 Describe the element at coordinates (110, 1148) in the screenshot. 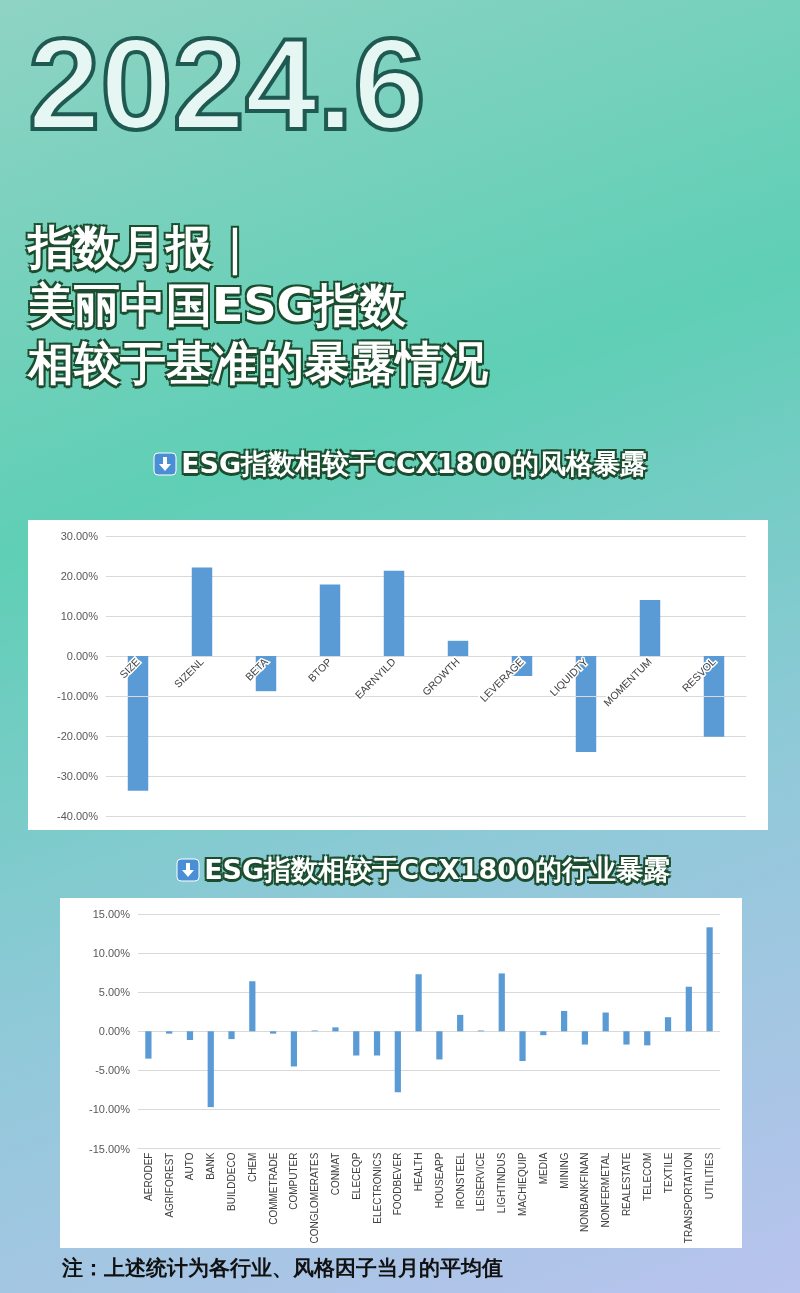

I see `y-tick-label: -15.00%` at that location.